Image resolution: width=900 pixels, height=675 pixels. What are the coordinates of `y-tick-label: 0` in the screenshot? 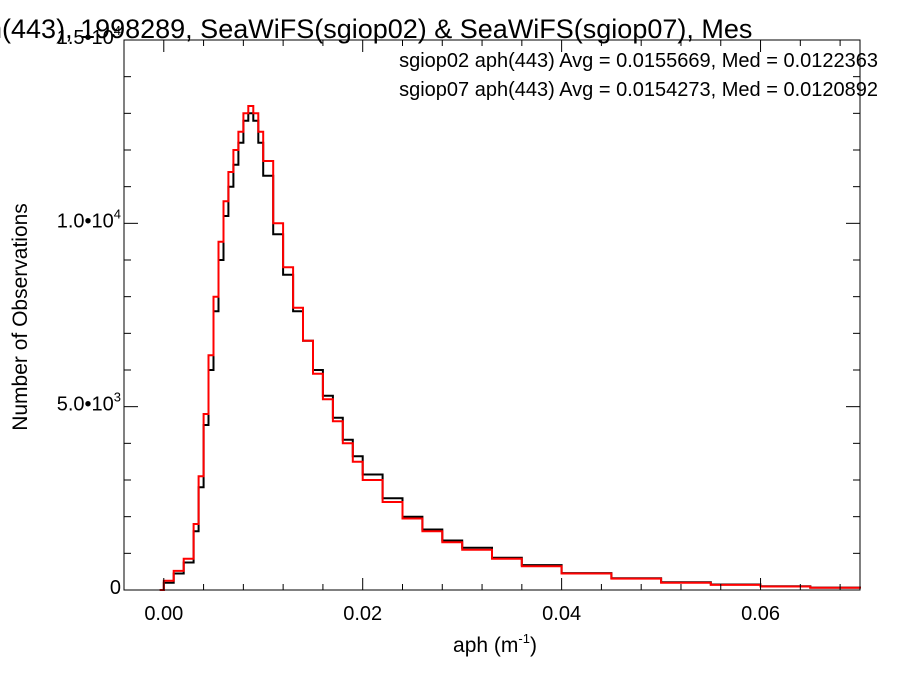 It's located at (115, 588).